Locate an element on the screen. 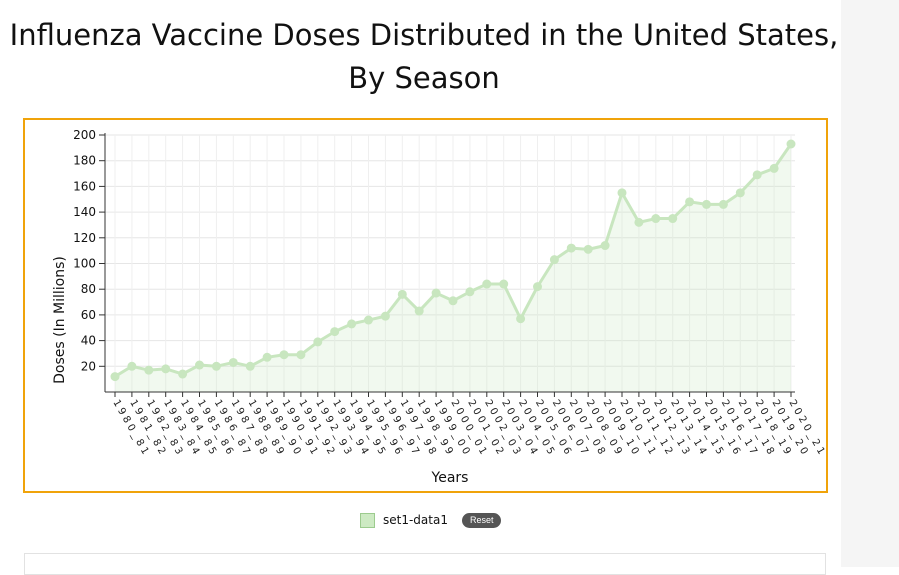 This screenshot has height=575, width=899. y-axis-label: Doses (In Millions) is located at coordinates (60, 320).